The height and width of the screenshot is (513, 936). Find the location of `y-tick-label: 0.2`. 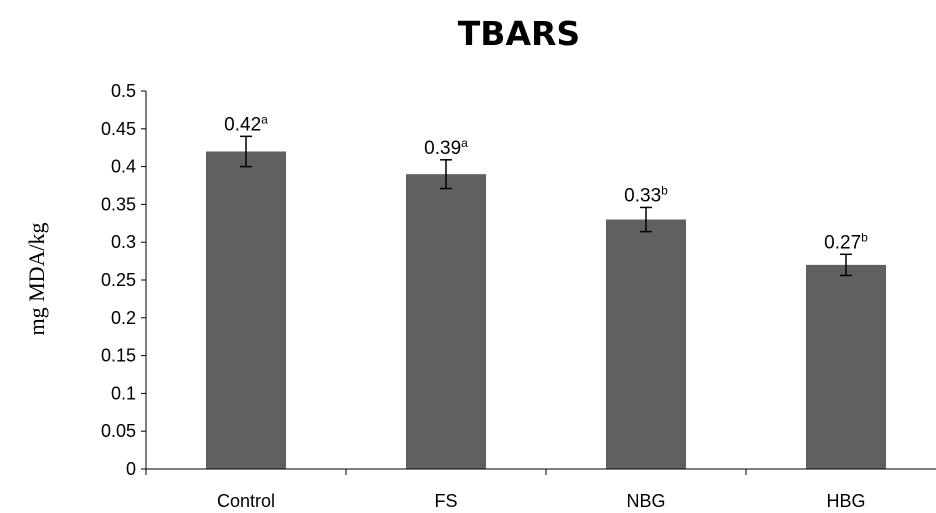

y-tick-label: 0.2 is located at coordinates (123, 318).